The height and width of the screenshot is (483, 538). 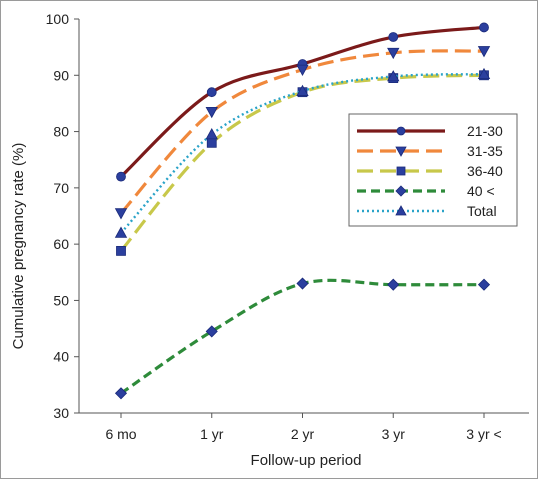 I want to click on legend-label: 40 <, so click(x=481, y=191).